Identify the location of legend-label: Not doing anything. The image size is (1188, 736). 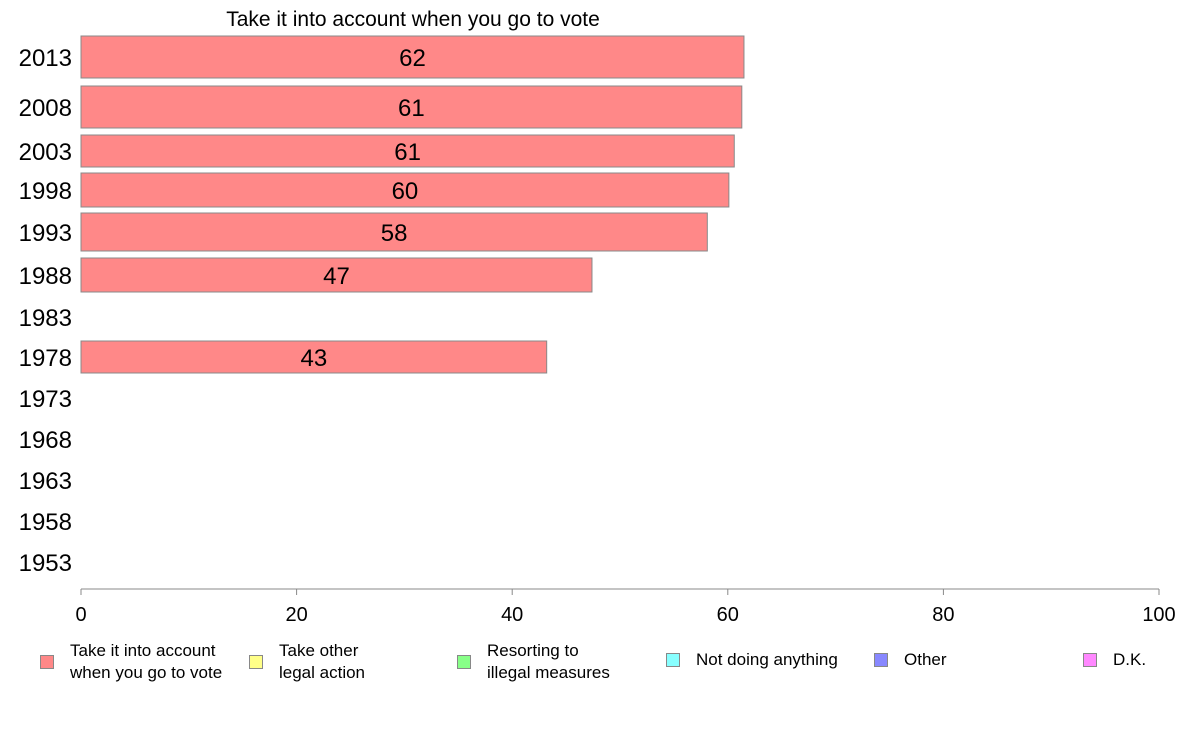
(767, 659).